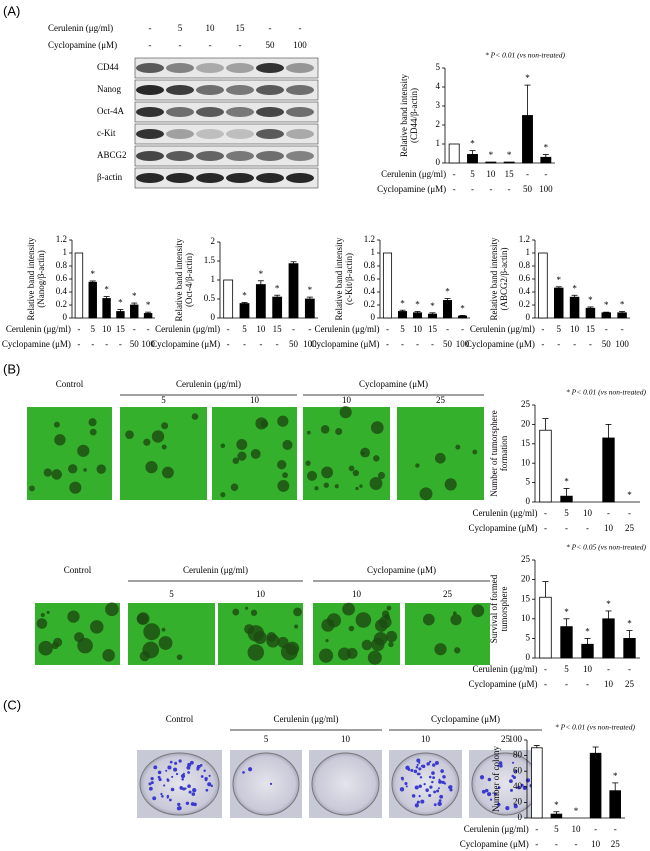 Image resolution: width=650 pixels, height=851 pixels. What do you see at coordinates (524, 239) in the screenshot?
I see `y-tick-label: 1.2` at bounding box center [524, 239].